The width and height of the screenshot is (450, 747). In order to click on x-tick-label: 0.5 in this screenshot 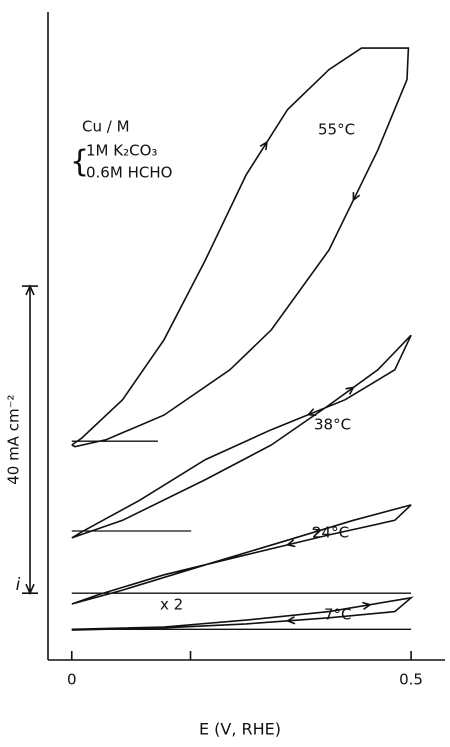, I will do `click(411, 680)`.